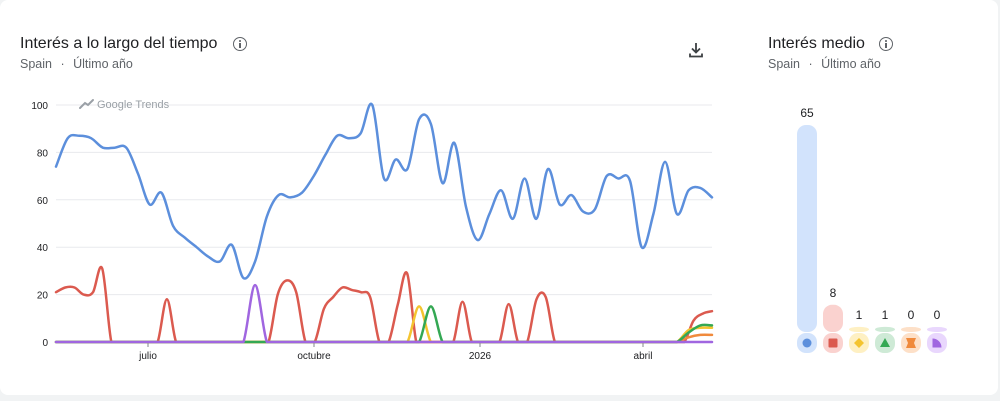 The height and width of the screenshot is (401, 1000). Describe the element at coordinates (480, 356) in the screenshot. I see `x-tick-label: 2026` at that location.